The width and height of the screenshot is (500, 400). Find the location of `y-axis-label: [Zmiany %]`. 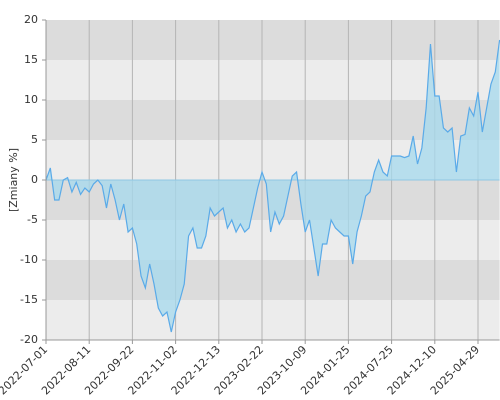

y-axis-label: [Zmiany %] is located at coordinates (13, 180).